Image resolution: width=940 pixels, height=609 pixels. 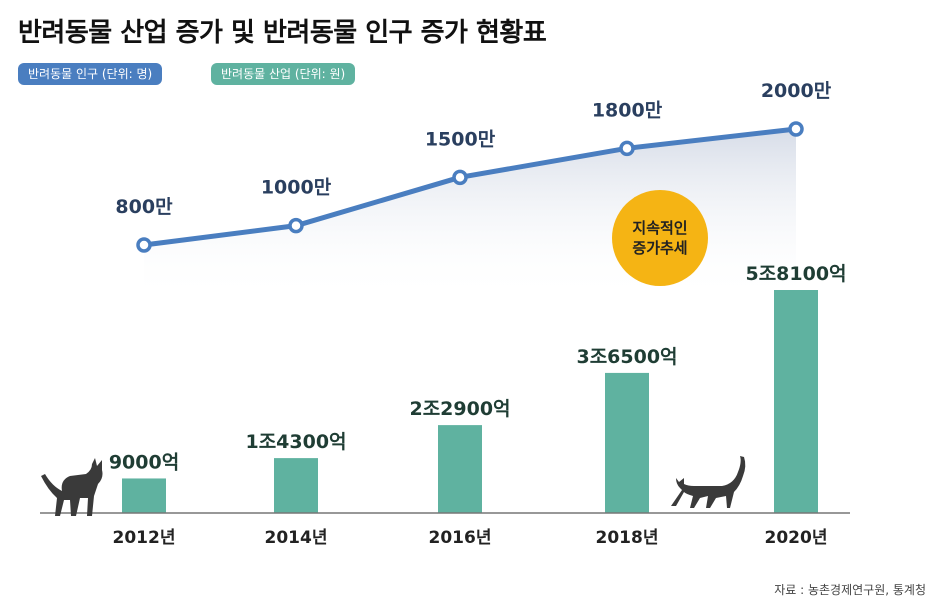 What do you see at coordinates (144, 538) in the screenshot?
I see `x-tick-label: 2012년` at bounding box center [144, 538].